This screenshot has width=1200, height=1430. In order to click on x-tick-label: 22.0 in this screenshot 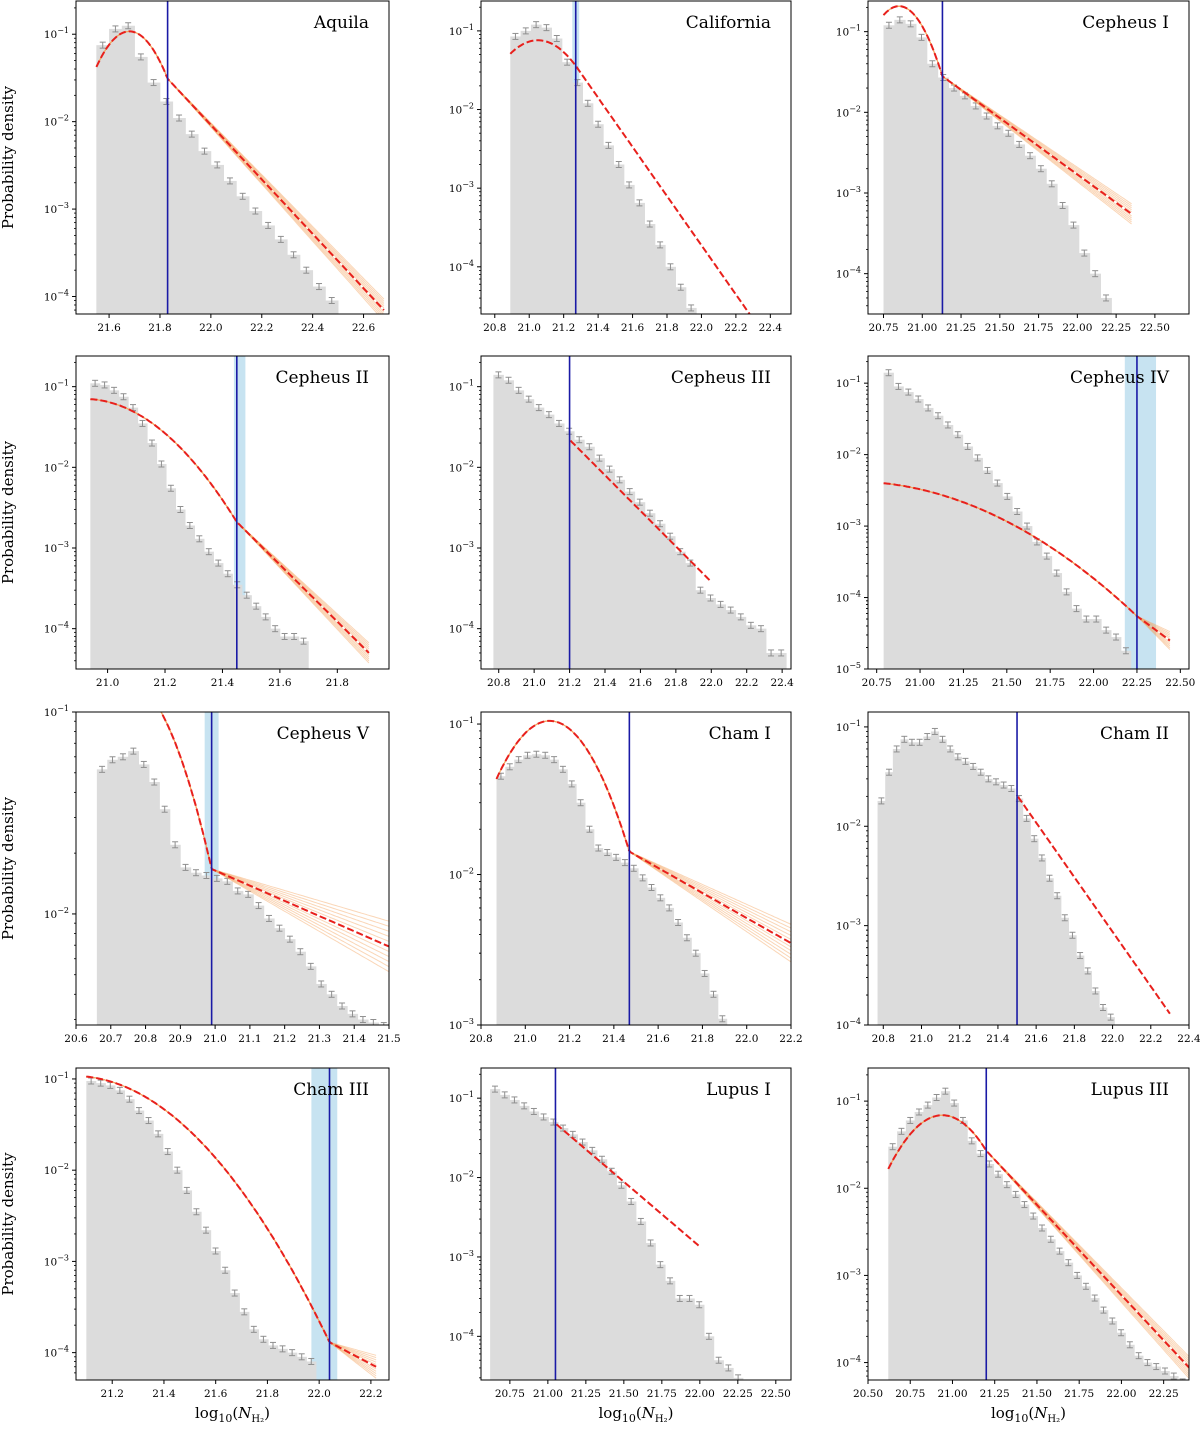, I will do `click(1112, 1039)`.